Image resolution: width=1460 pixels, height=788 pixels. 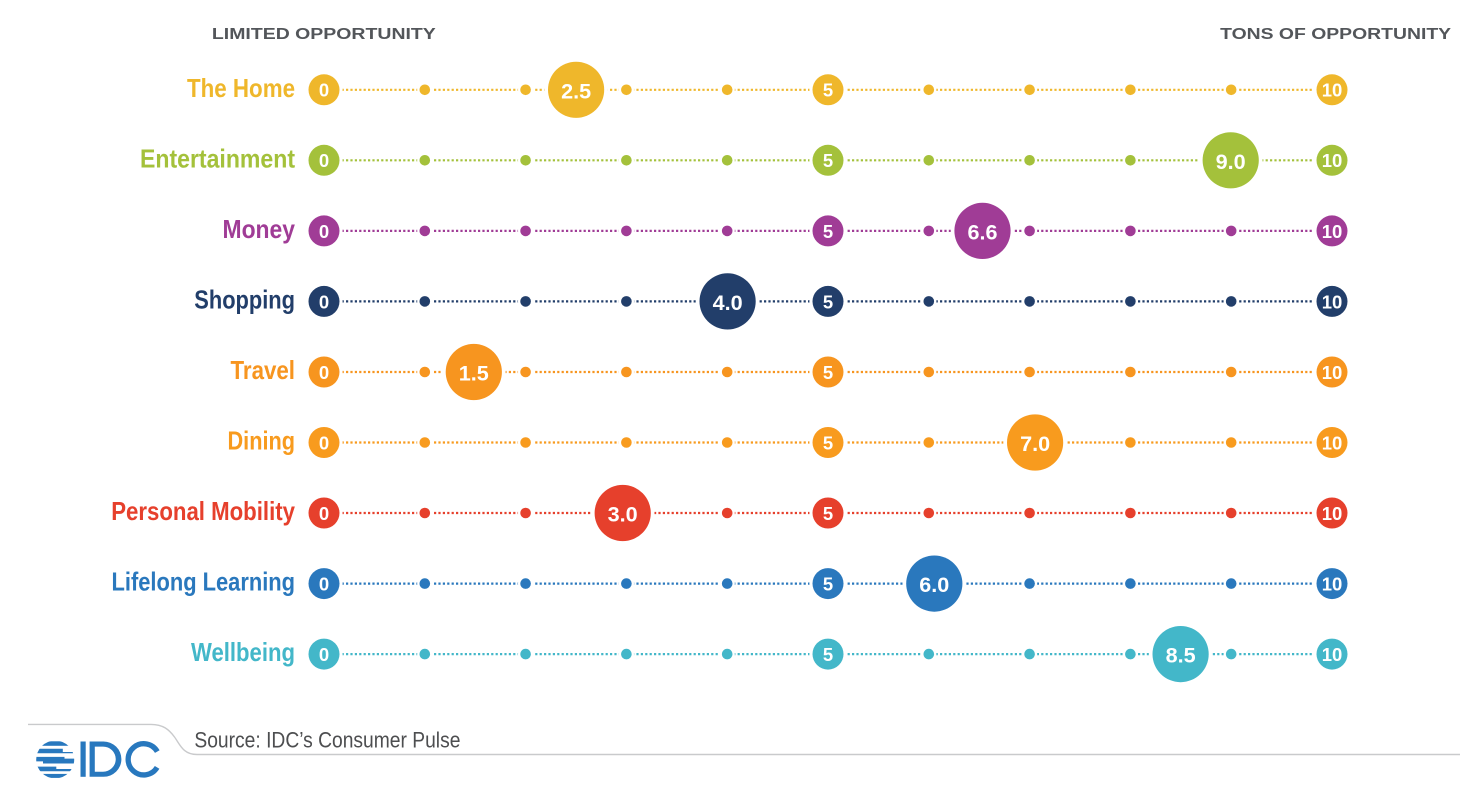 I want to click on svg-text: Personal Mobility, so click(x=203, y=511).